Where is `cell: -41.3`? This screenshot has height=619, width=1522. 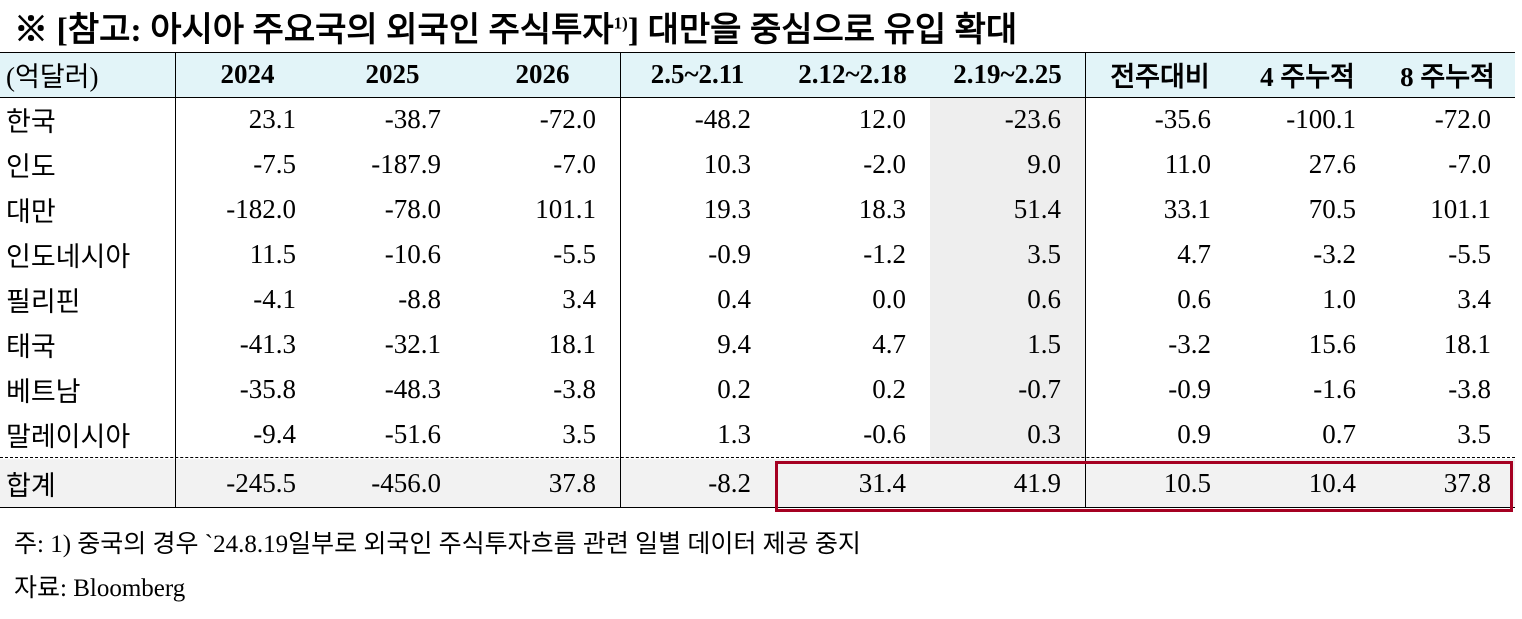 cell: -41.3 is located at coordinates (267, 344).